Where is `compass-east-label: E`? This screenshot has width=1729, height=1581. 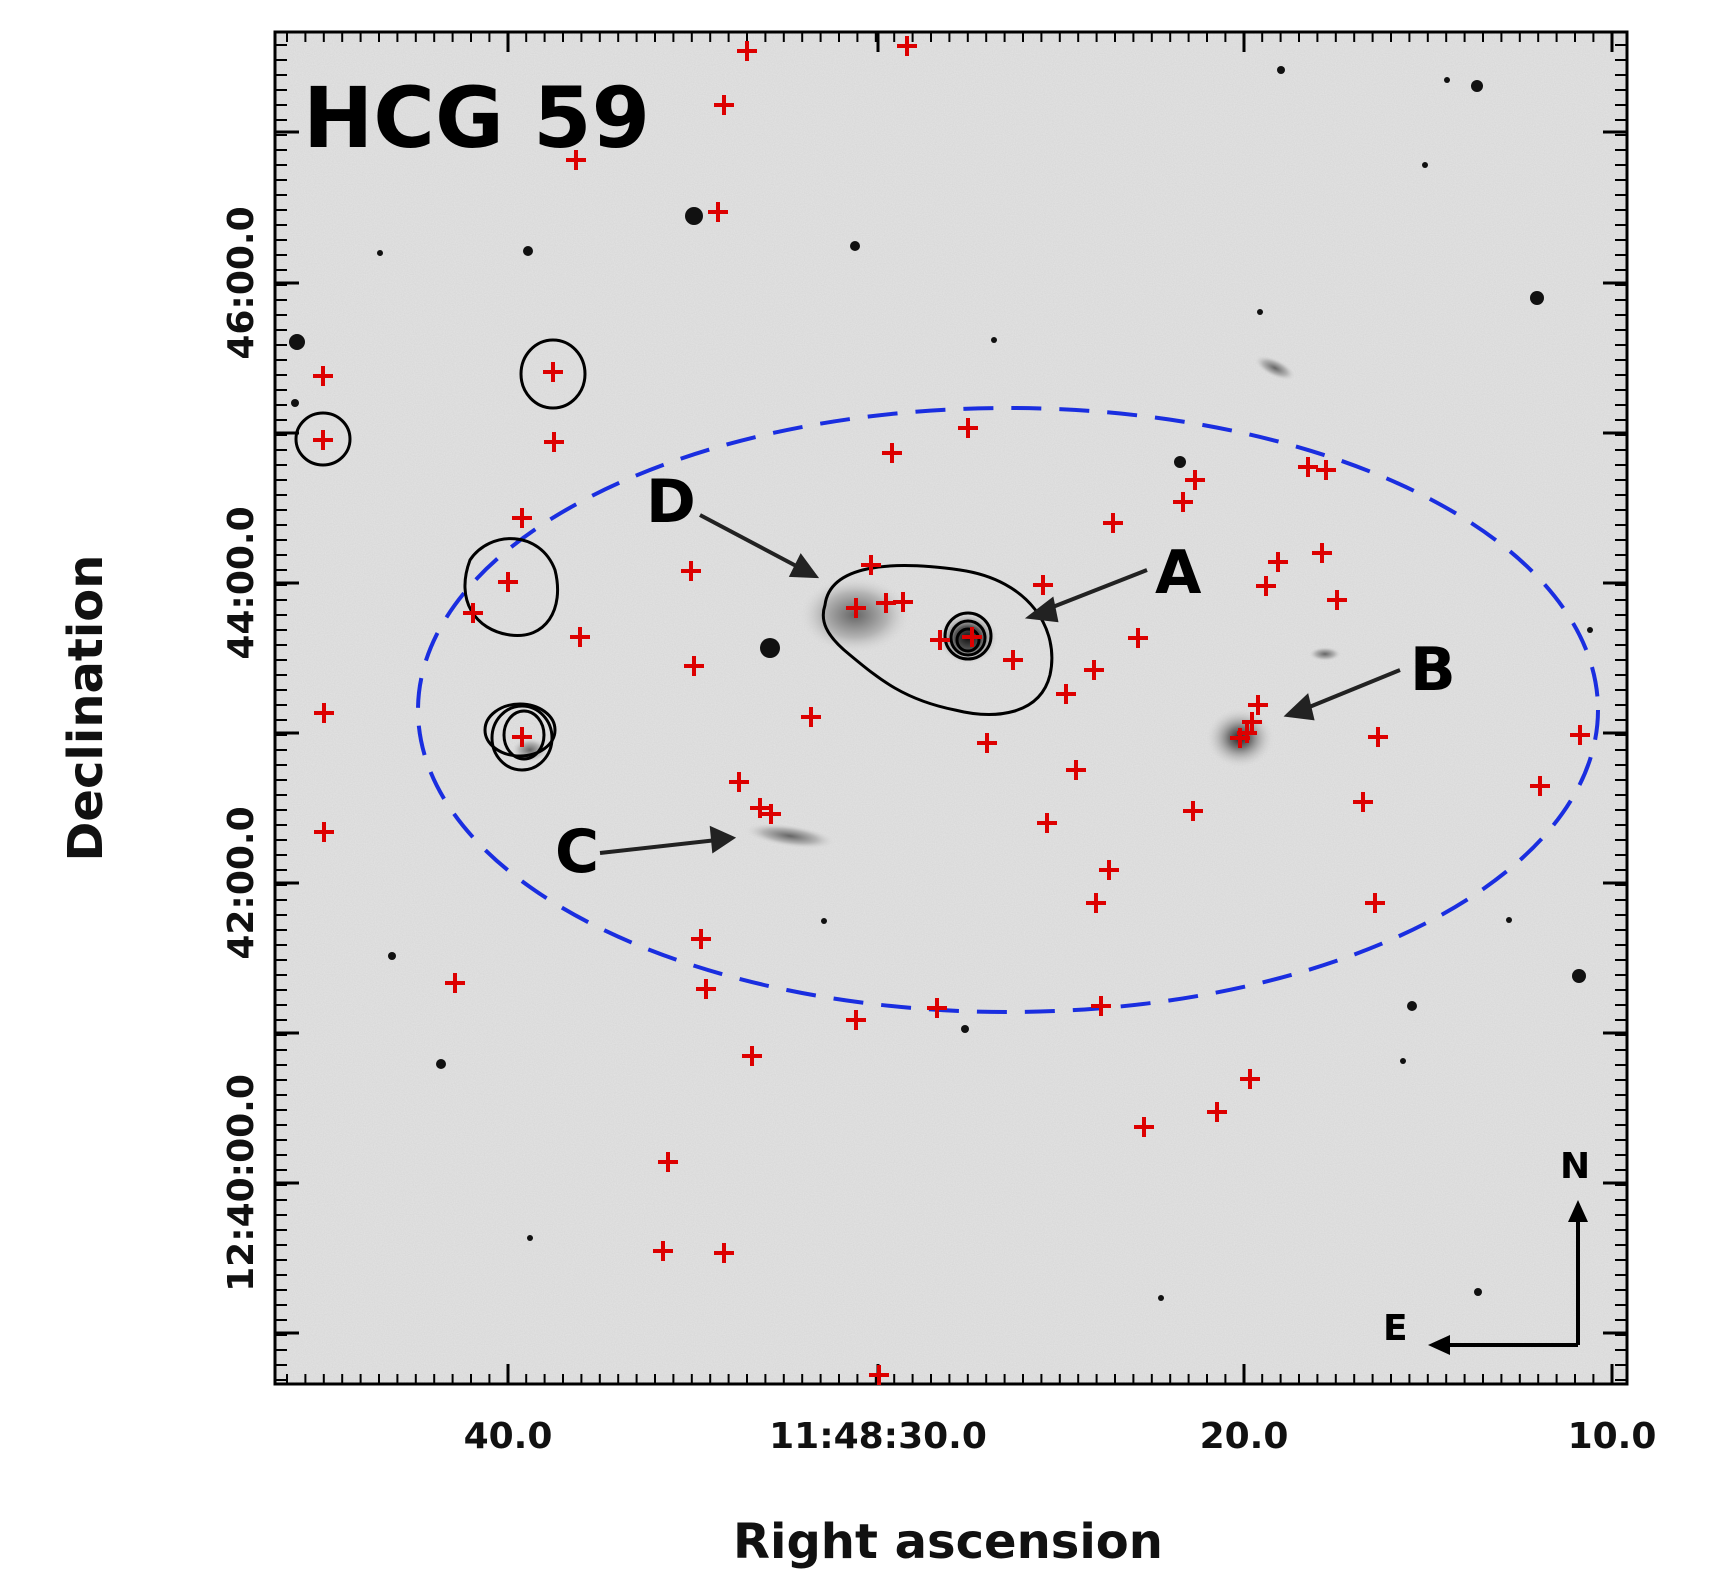
compass-east-label: E is located at coordinates (1395, 1328).